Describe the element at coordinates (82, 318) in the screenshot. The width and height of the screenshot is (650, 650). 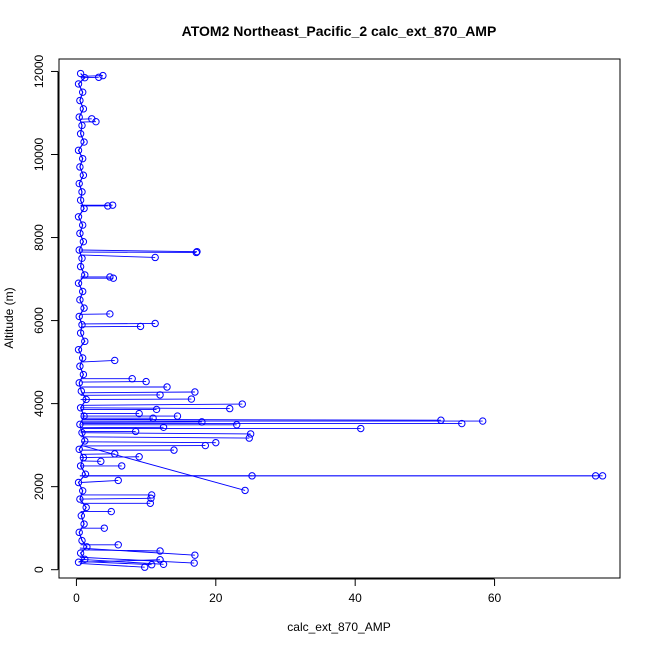
I see `series-line` at that location.